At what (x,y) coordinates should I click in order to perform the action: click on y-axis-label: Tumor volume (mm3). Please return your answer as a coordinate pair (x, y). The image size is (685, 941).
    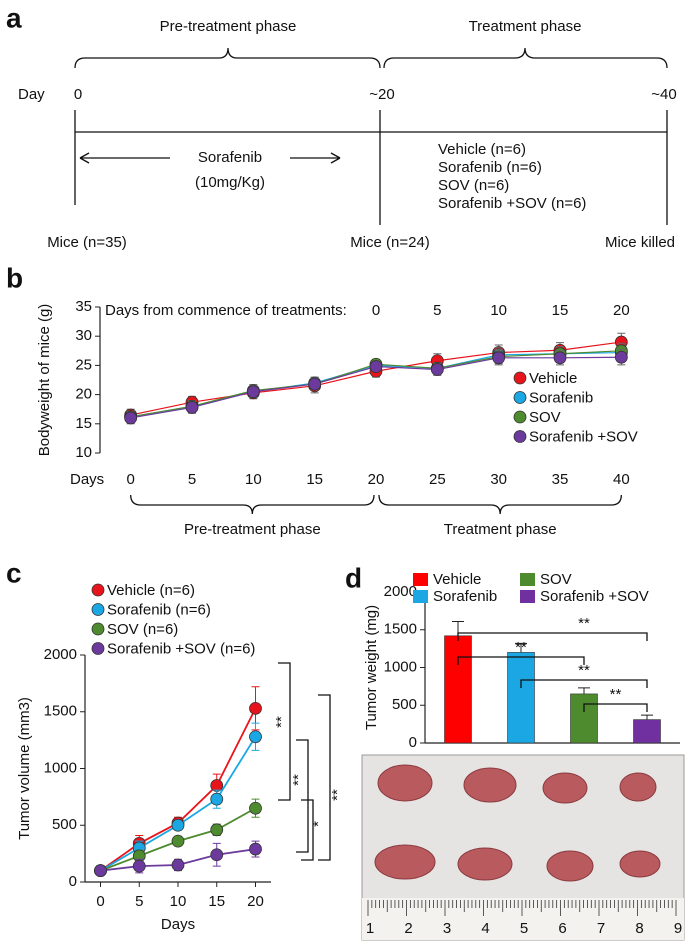
    Looking at the image, I should click on (24, 768).